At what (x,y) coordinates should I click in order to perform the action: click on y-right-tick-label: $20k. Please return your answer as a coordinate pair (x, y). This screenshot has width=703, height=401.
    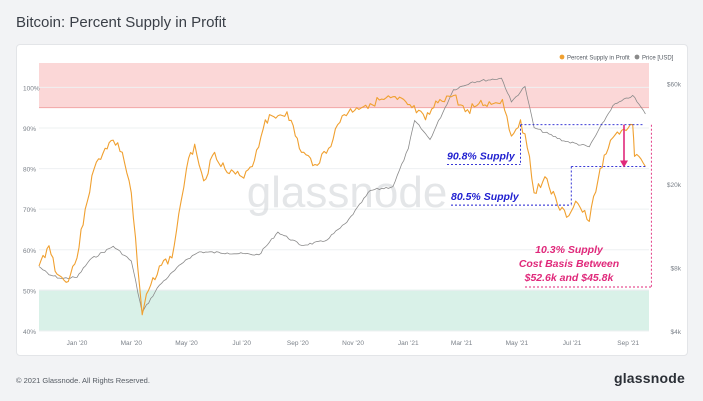
    Looking at the image, I should click on (674, 185).